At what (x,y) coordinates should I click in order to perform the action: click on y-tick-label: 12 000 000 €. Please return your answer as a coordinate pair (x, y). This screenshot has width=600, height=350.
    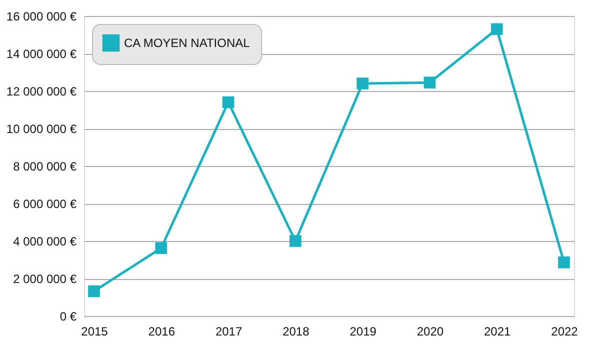
    Looking at the image, I should click on (41, 91).